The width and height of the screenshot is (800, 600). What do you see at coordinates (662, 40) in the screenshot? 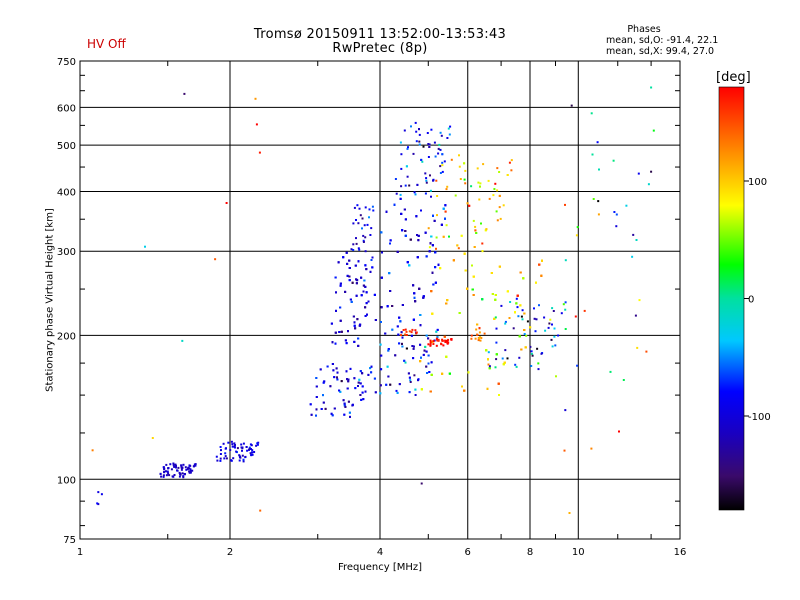
I see `phases-o-stats: mean, sd,O: -91.4, 22.1` at bounding box center [662, 40].